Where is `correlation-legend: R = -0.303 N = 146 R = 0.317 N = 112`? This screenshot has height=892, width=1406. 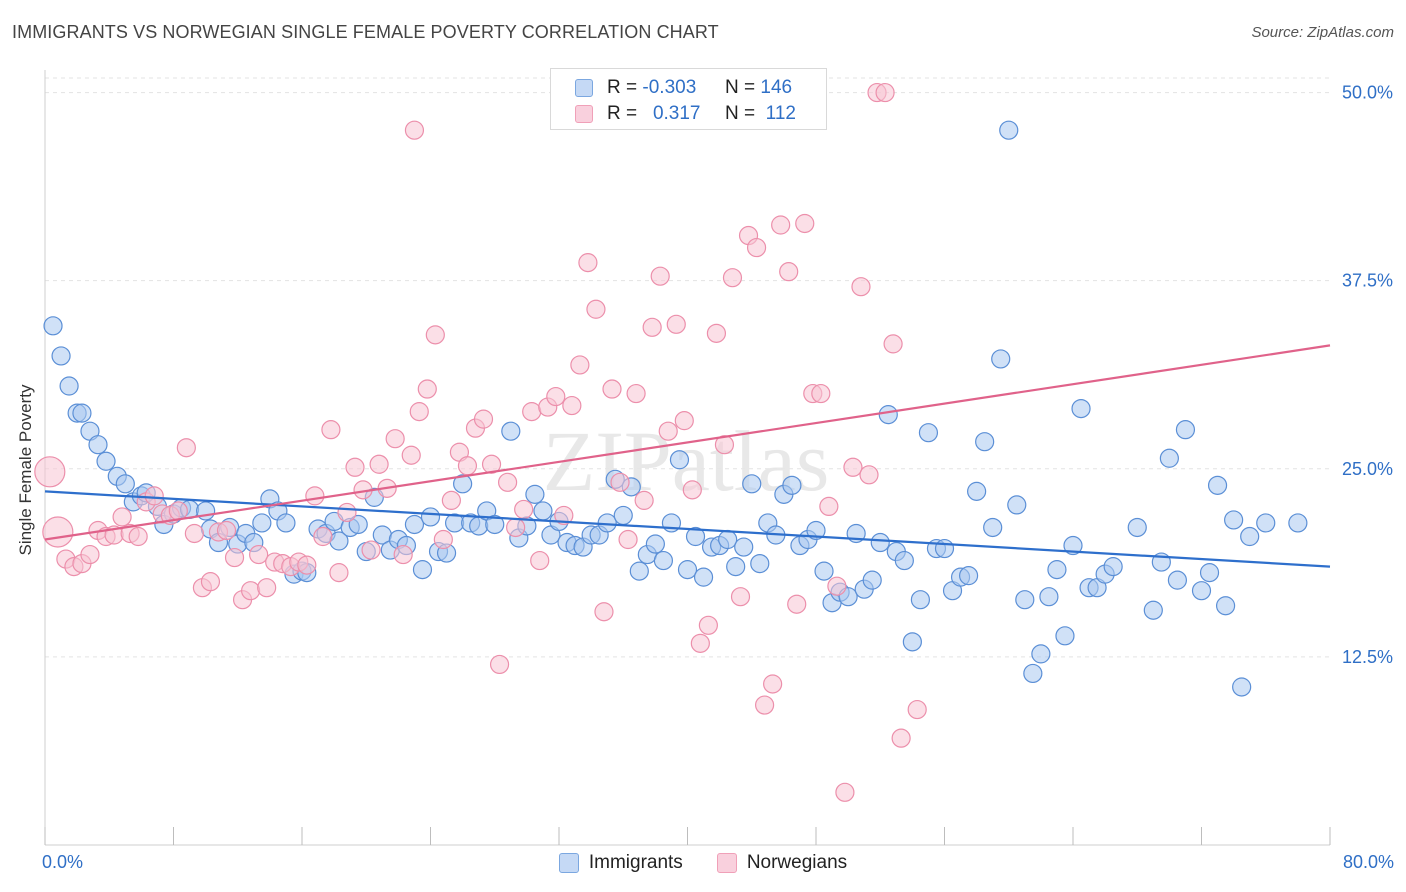 correlation-legend: R = -0.303 N = 146 R = 0.317 N = 112 is located at coordinates (688, 99).